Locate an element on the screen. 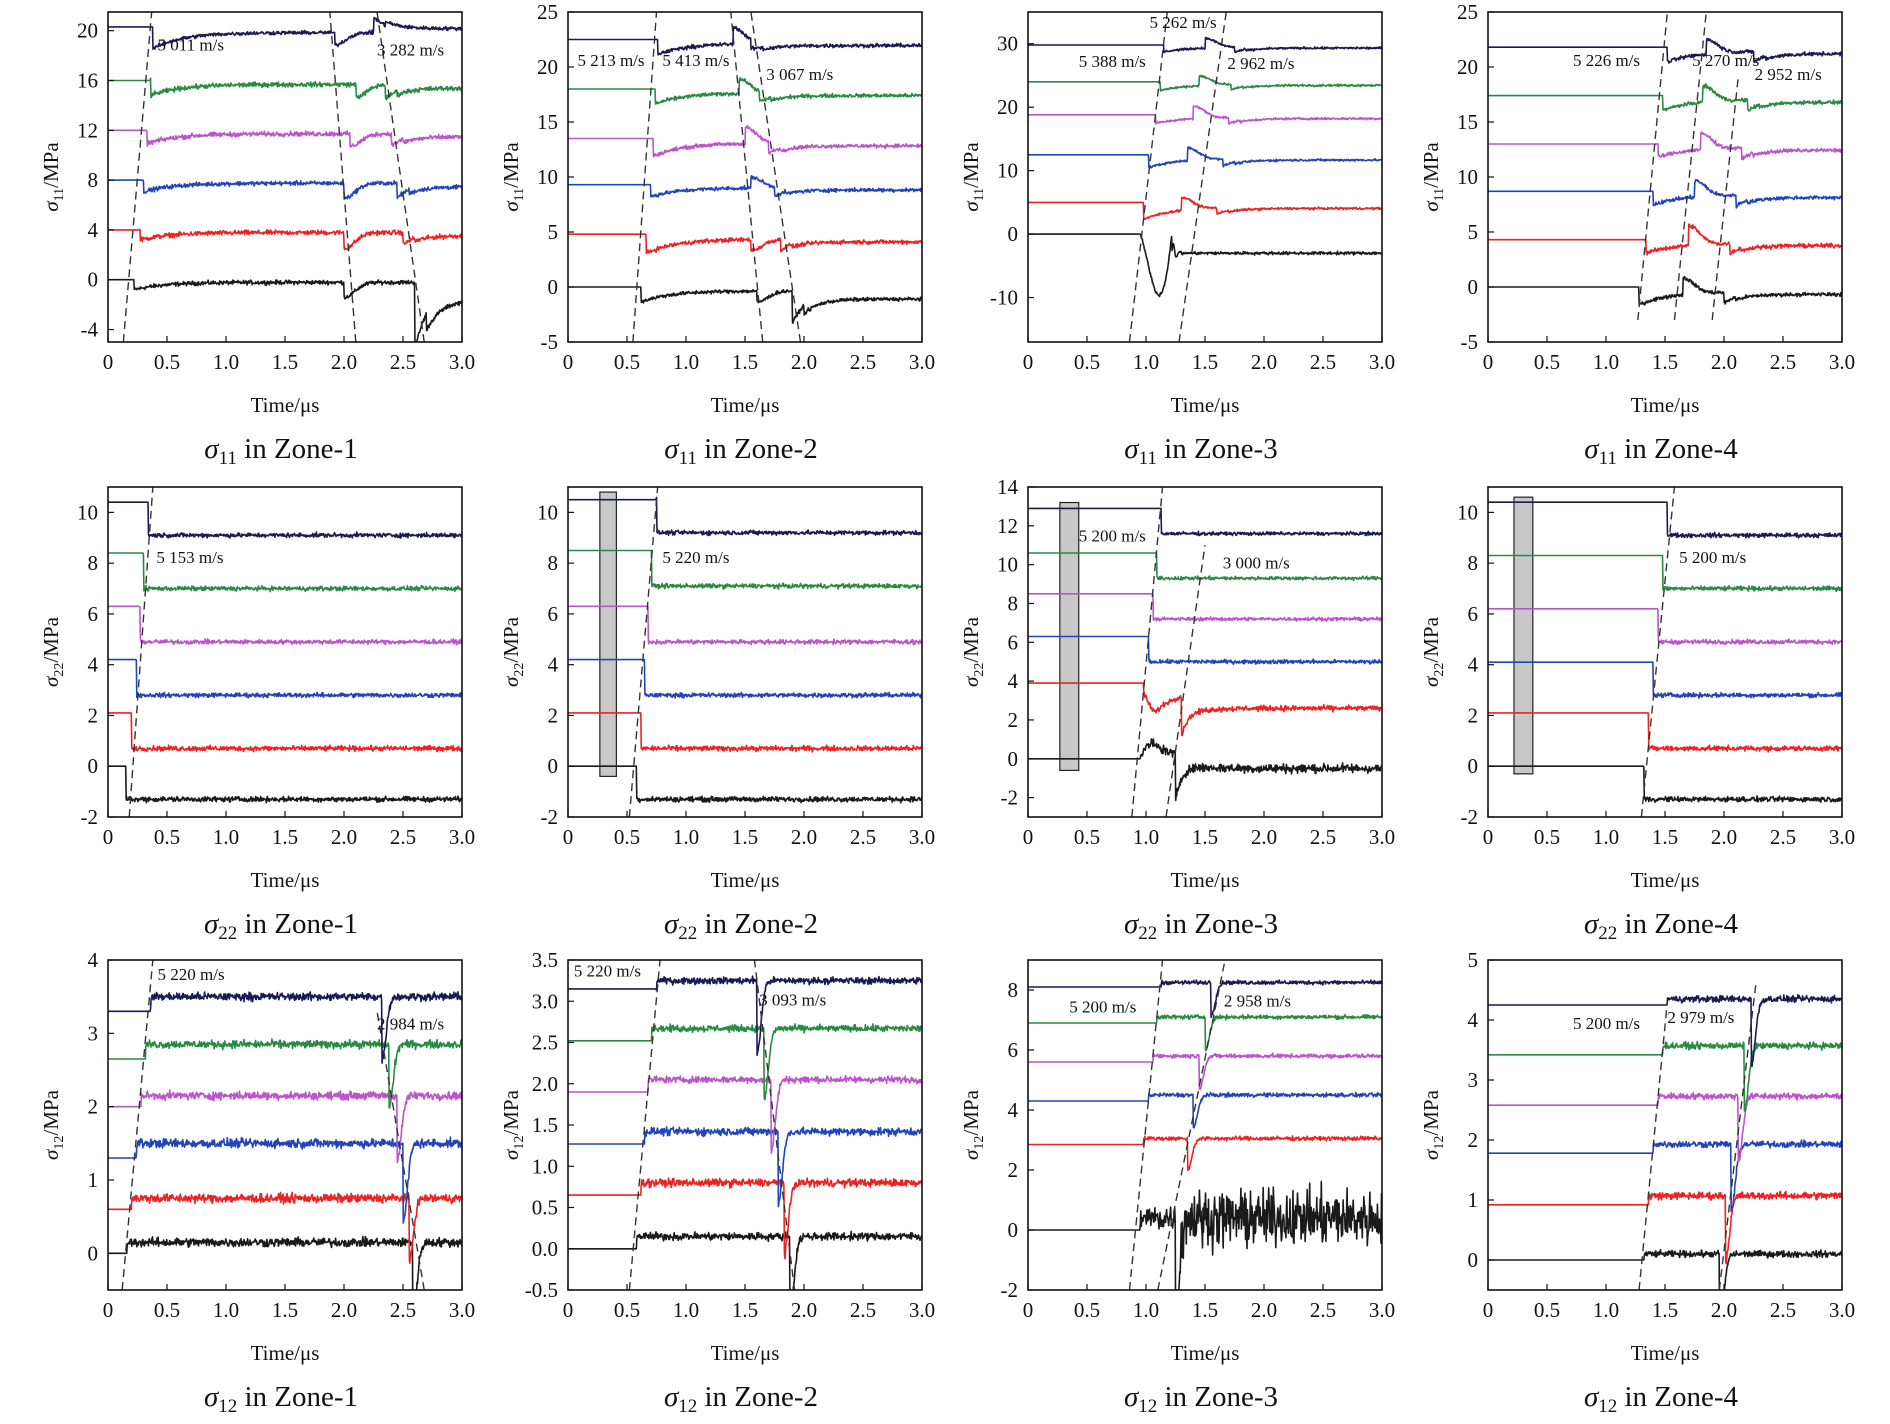  velocity-label: 5 200 m/s is located at coordinates (1102, 1007).